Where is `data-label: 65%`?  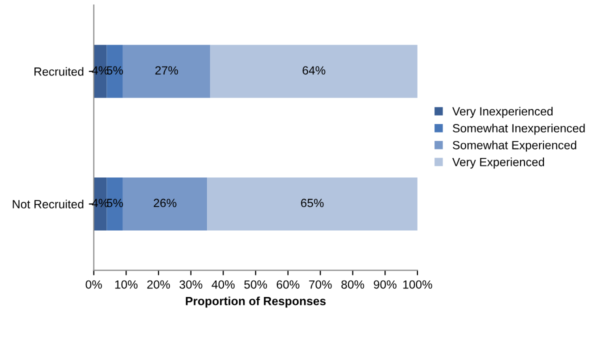
data-label: 65% is located at coordinates (312, 203).